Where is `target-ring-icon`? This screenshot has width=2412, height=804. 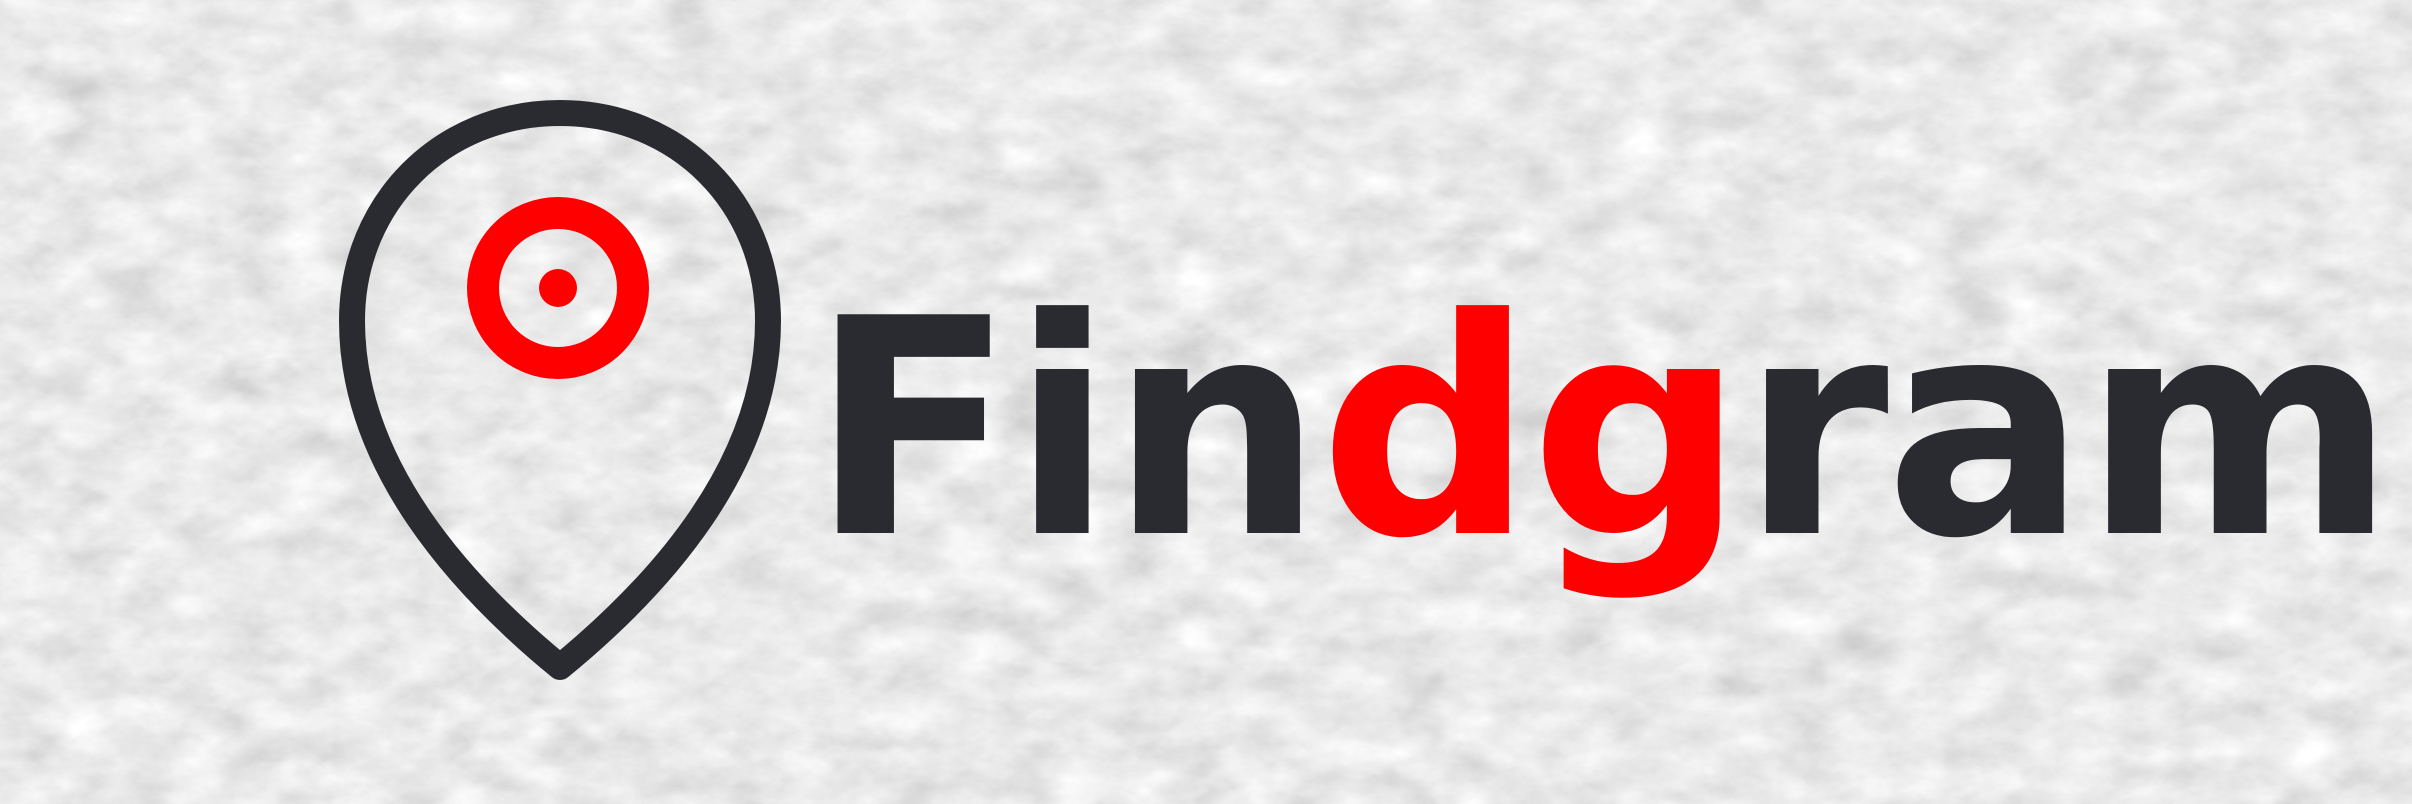
target-ring-icon is located at coordinates (558, 288).